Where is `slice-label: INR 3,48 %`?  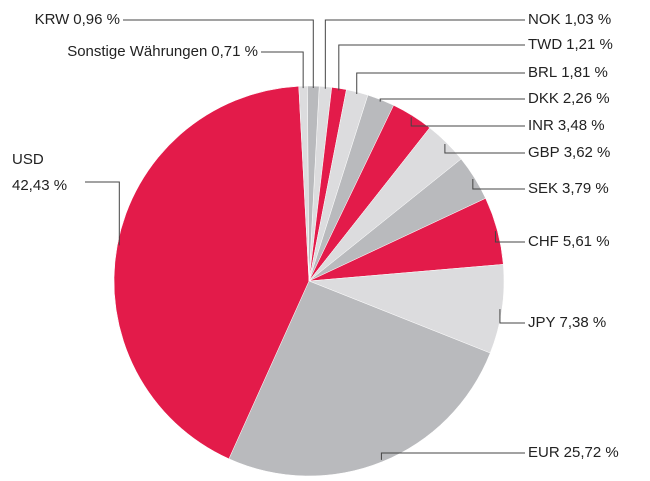 slice-label: INR 3,48 % is located at coordinates (566, 125).